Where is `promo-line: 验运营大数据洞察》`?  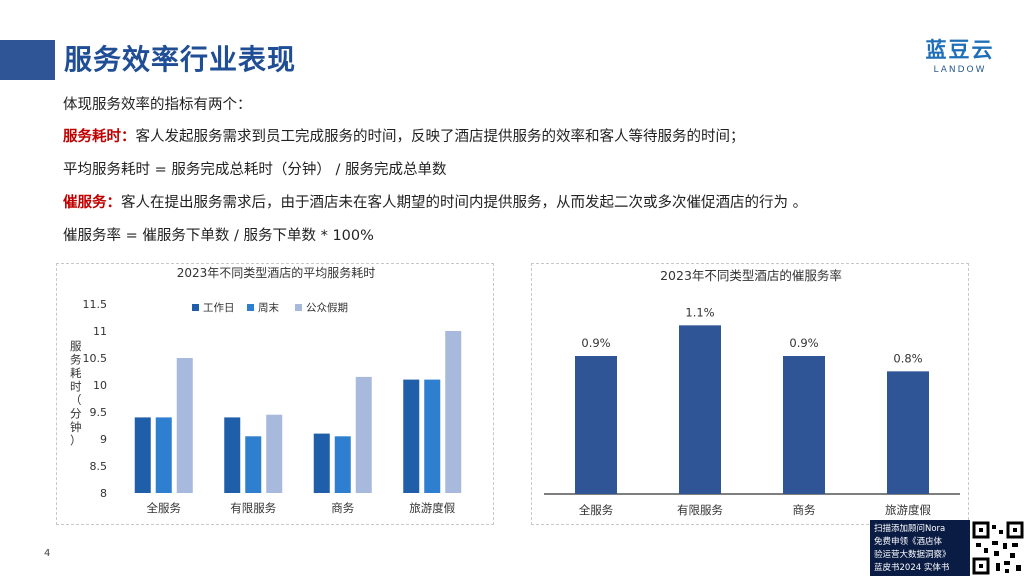
promo-line: 验运营大数据洞察》 is located at coordinates (912, 555).